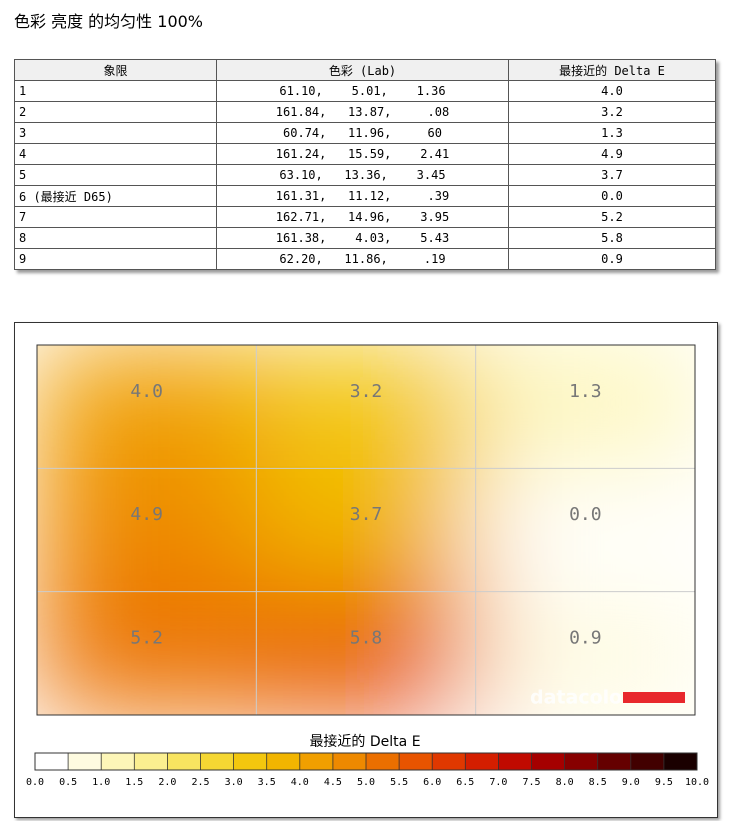 This screenshot has width=730, height=821. Describe the element at coordinates (654, 697) in the screenshot. I see `watermark-bar` at that location.